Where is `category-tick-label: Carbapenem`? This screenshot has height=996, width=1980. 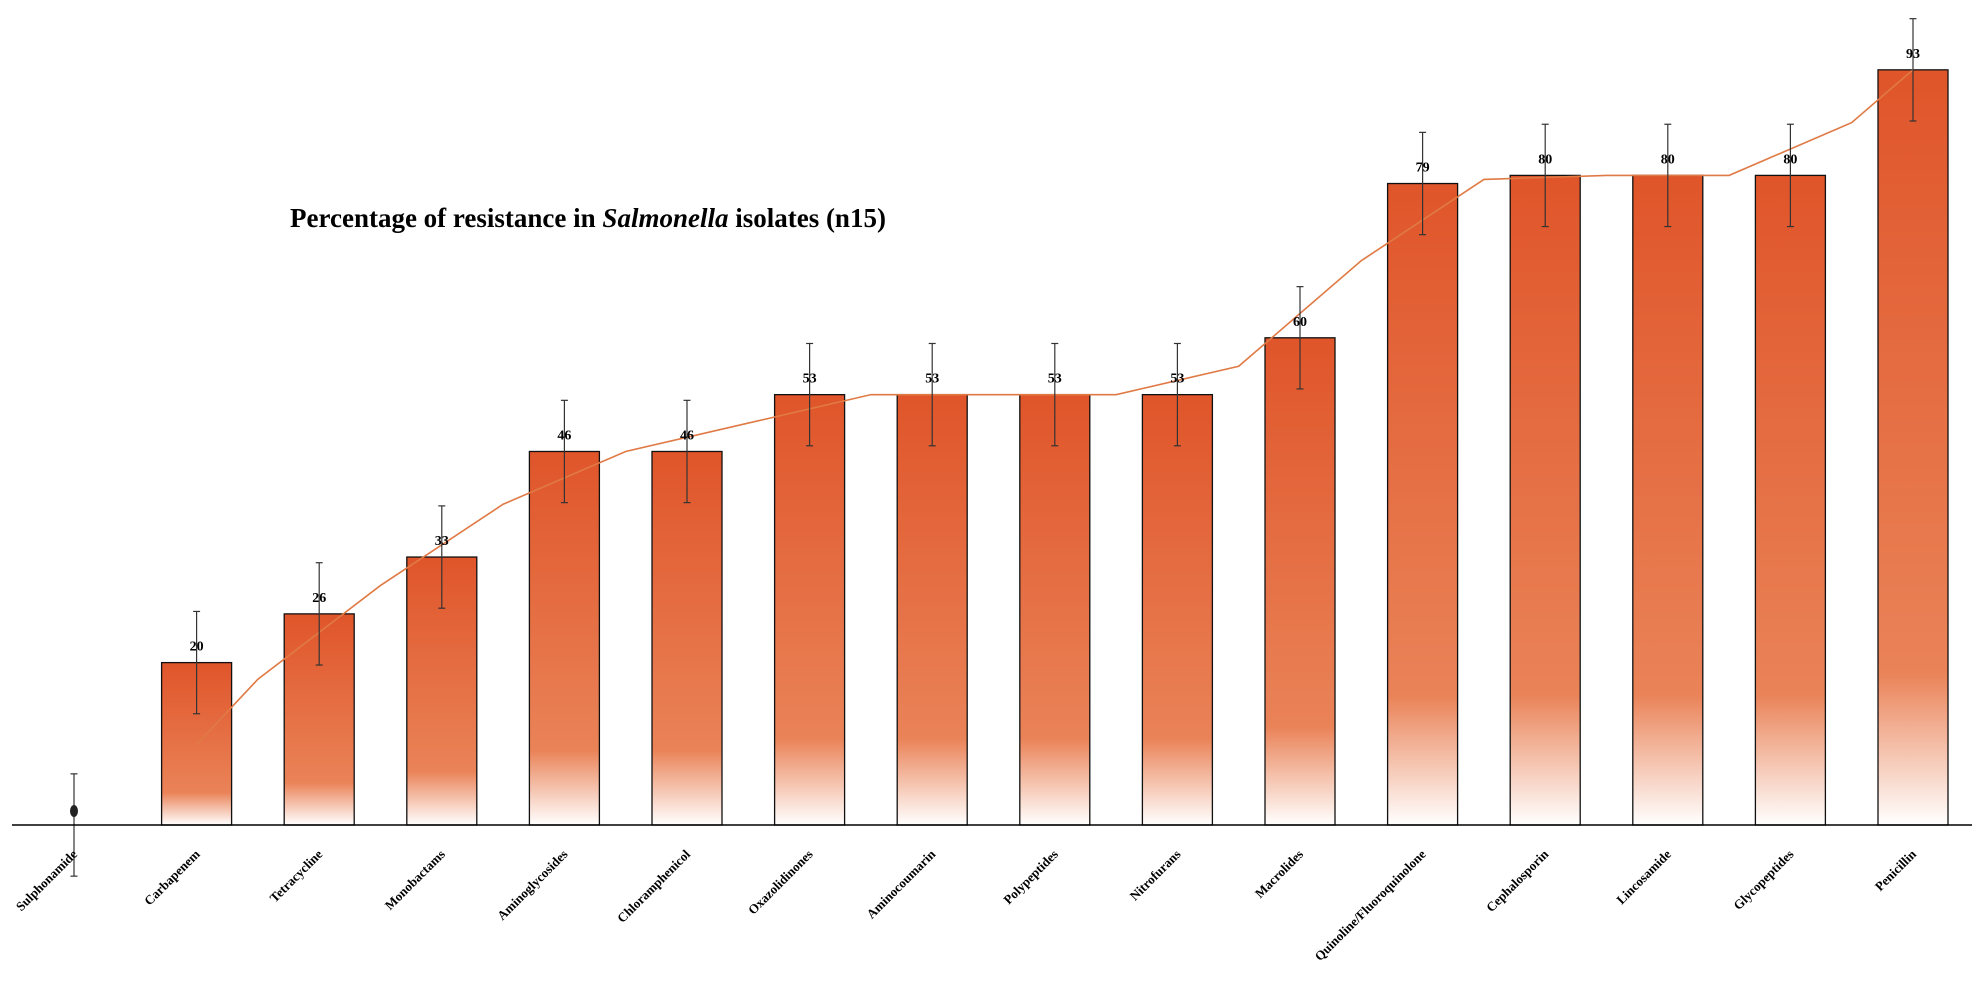
category-tick-label: Carbapenem is located at coordinates (172, 877).